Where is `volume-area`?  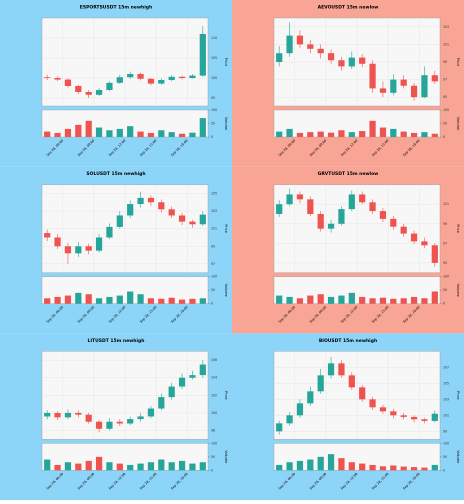 volume-area is located at coordinates (357, 123).